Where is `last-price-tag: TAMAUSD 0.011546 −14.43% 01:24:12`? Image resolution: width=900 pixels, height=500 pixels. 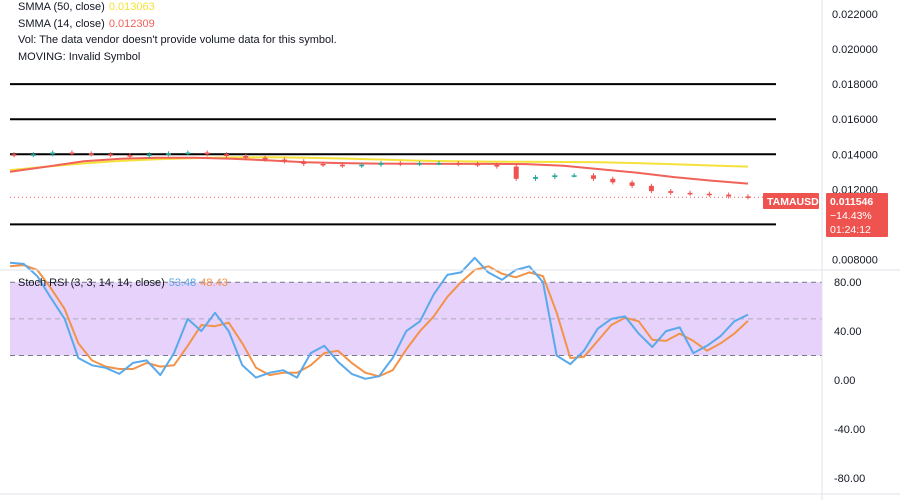
last-price-tag: TAMAUSD 0.011546 −14.43% 01:24:12 is located at coordinates (825, 215).